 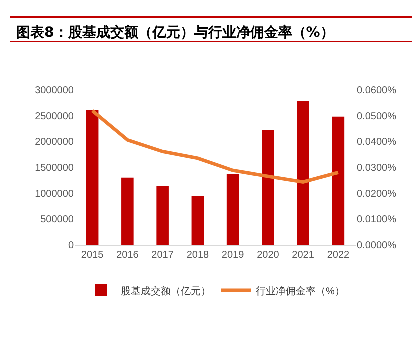 What do you see at coordinates (377, 194) in the screenshot?
I see `y2-tick-label: 0.0200%` at bounding box center [377, 194].